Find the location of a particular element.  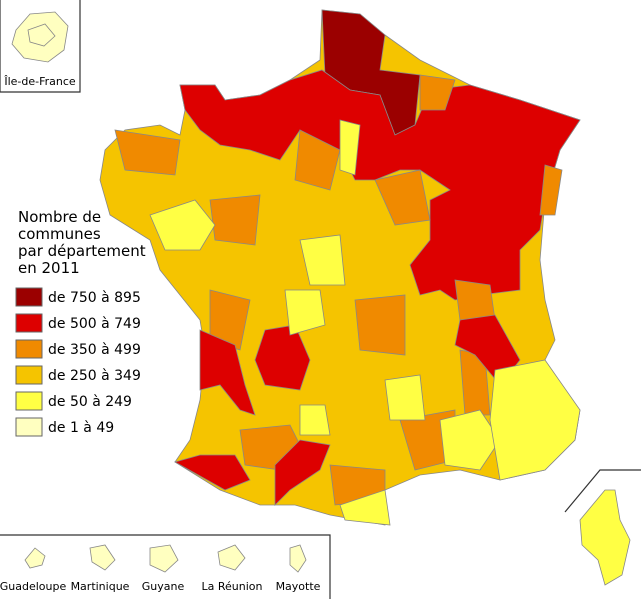

legend-label: de 750 à 895 is located at coordinates (94, 298).